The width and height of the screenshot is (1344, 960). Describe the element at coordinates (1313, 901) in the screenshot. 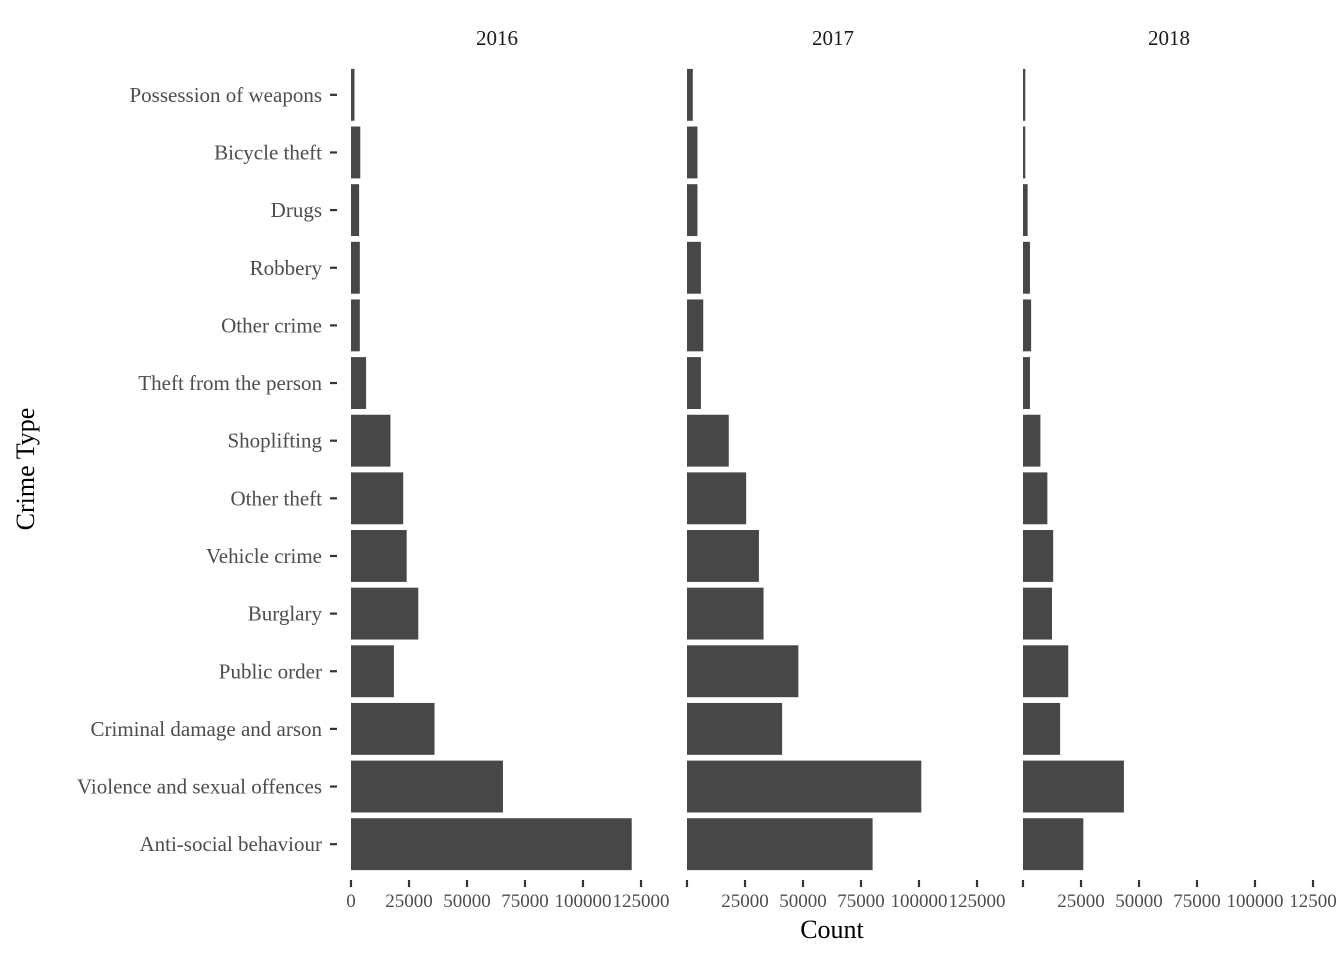

I see `x-tick-label: 12500` at that location.